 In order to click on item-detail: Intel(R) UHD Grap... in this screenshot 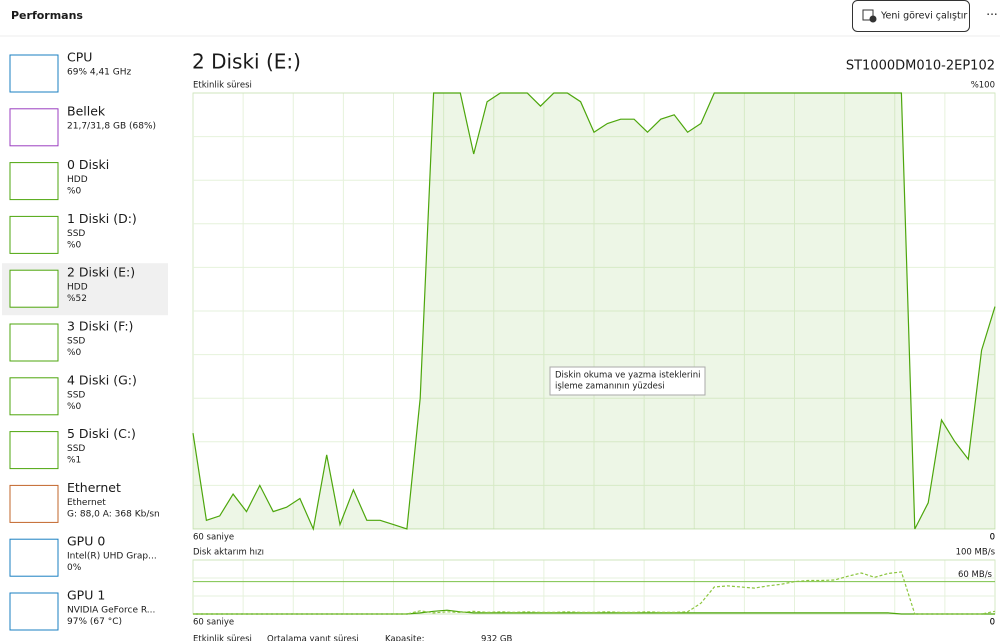, I will do `click(112, 557)`.